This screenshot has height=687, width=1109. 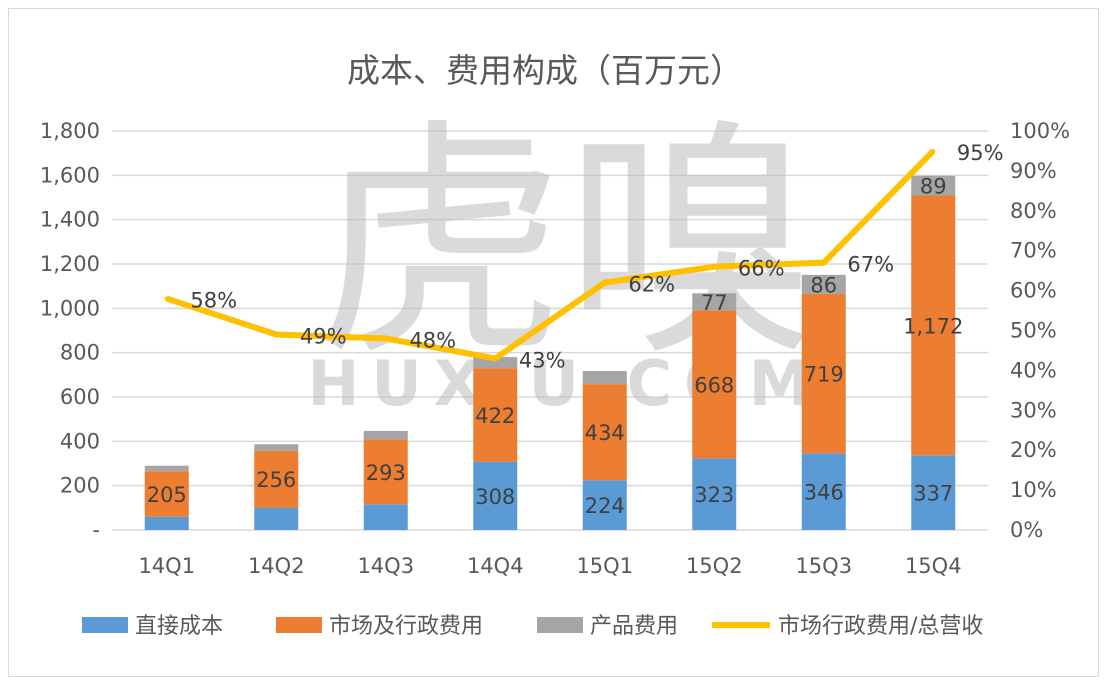 I want to click on line-data-label: 66%, so click(x=761, y=269).